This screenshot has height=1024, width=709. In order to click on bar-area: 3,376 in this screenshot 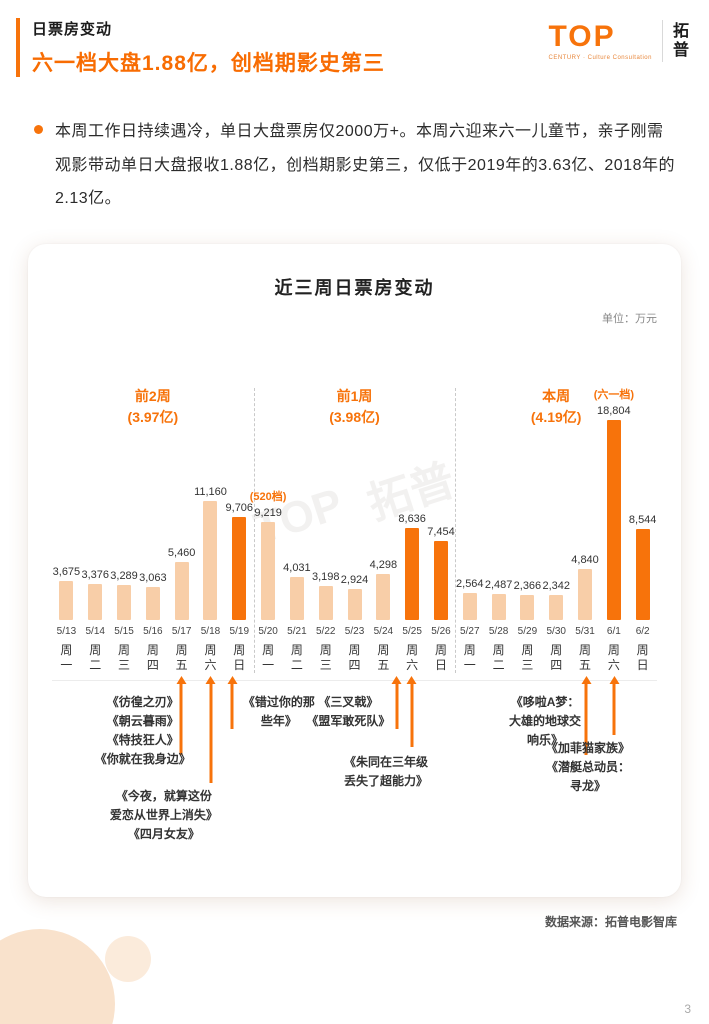, I will do `click(95, 503)`.